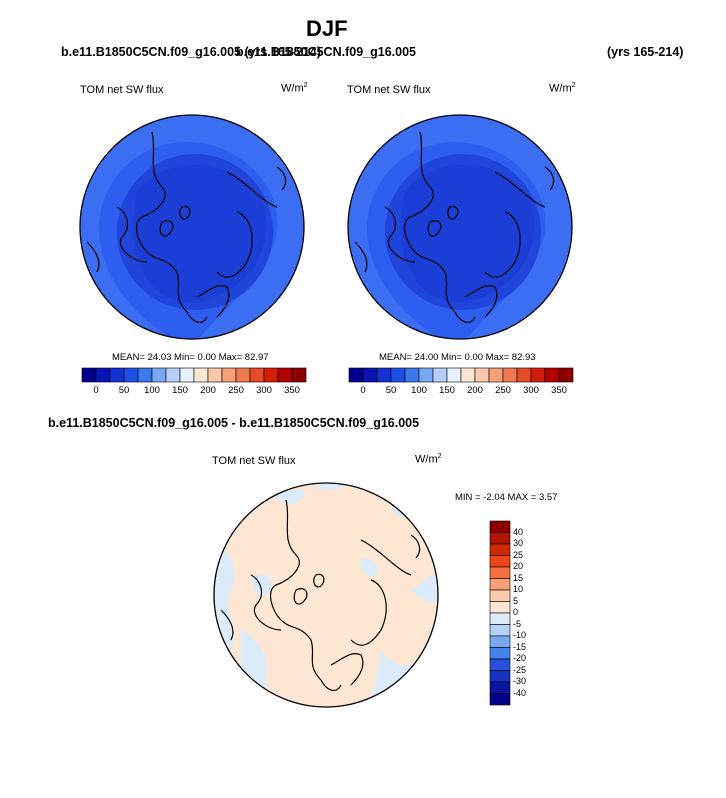 This screenshot has width=726, height=798. Describe the element at coordinates (518, 554) in the screenshot. I see `colorbar-tick-label: 25` at that location.